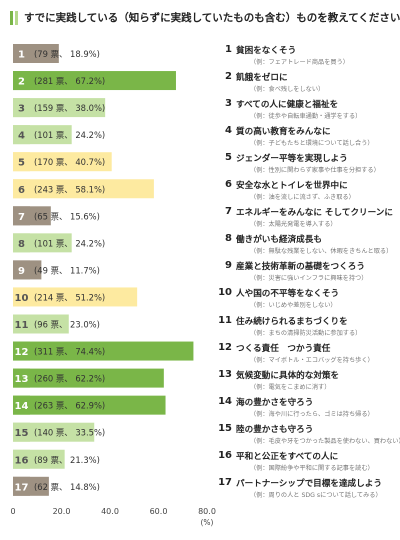 This screenshot has width=400, height=540. What do you see at coordinates (266, 51) in the screenshot?
I see `goal-title: 貧困をなくそう` at bounding box center [266, 51].